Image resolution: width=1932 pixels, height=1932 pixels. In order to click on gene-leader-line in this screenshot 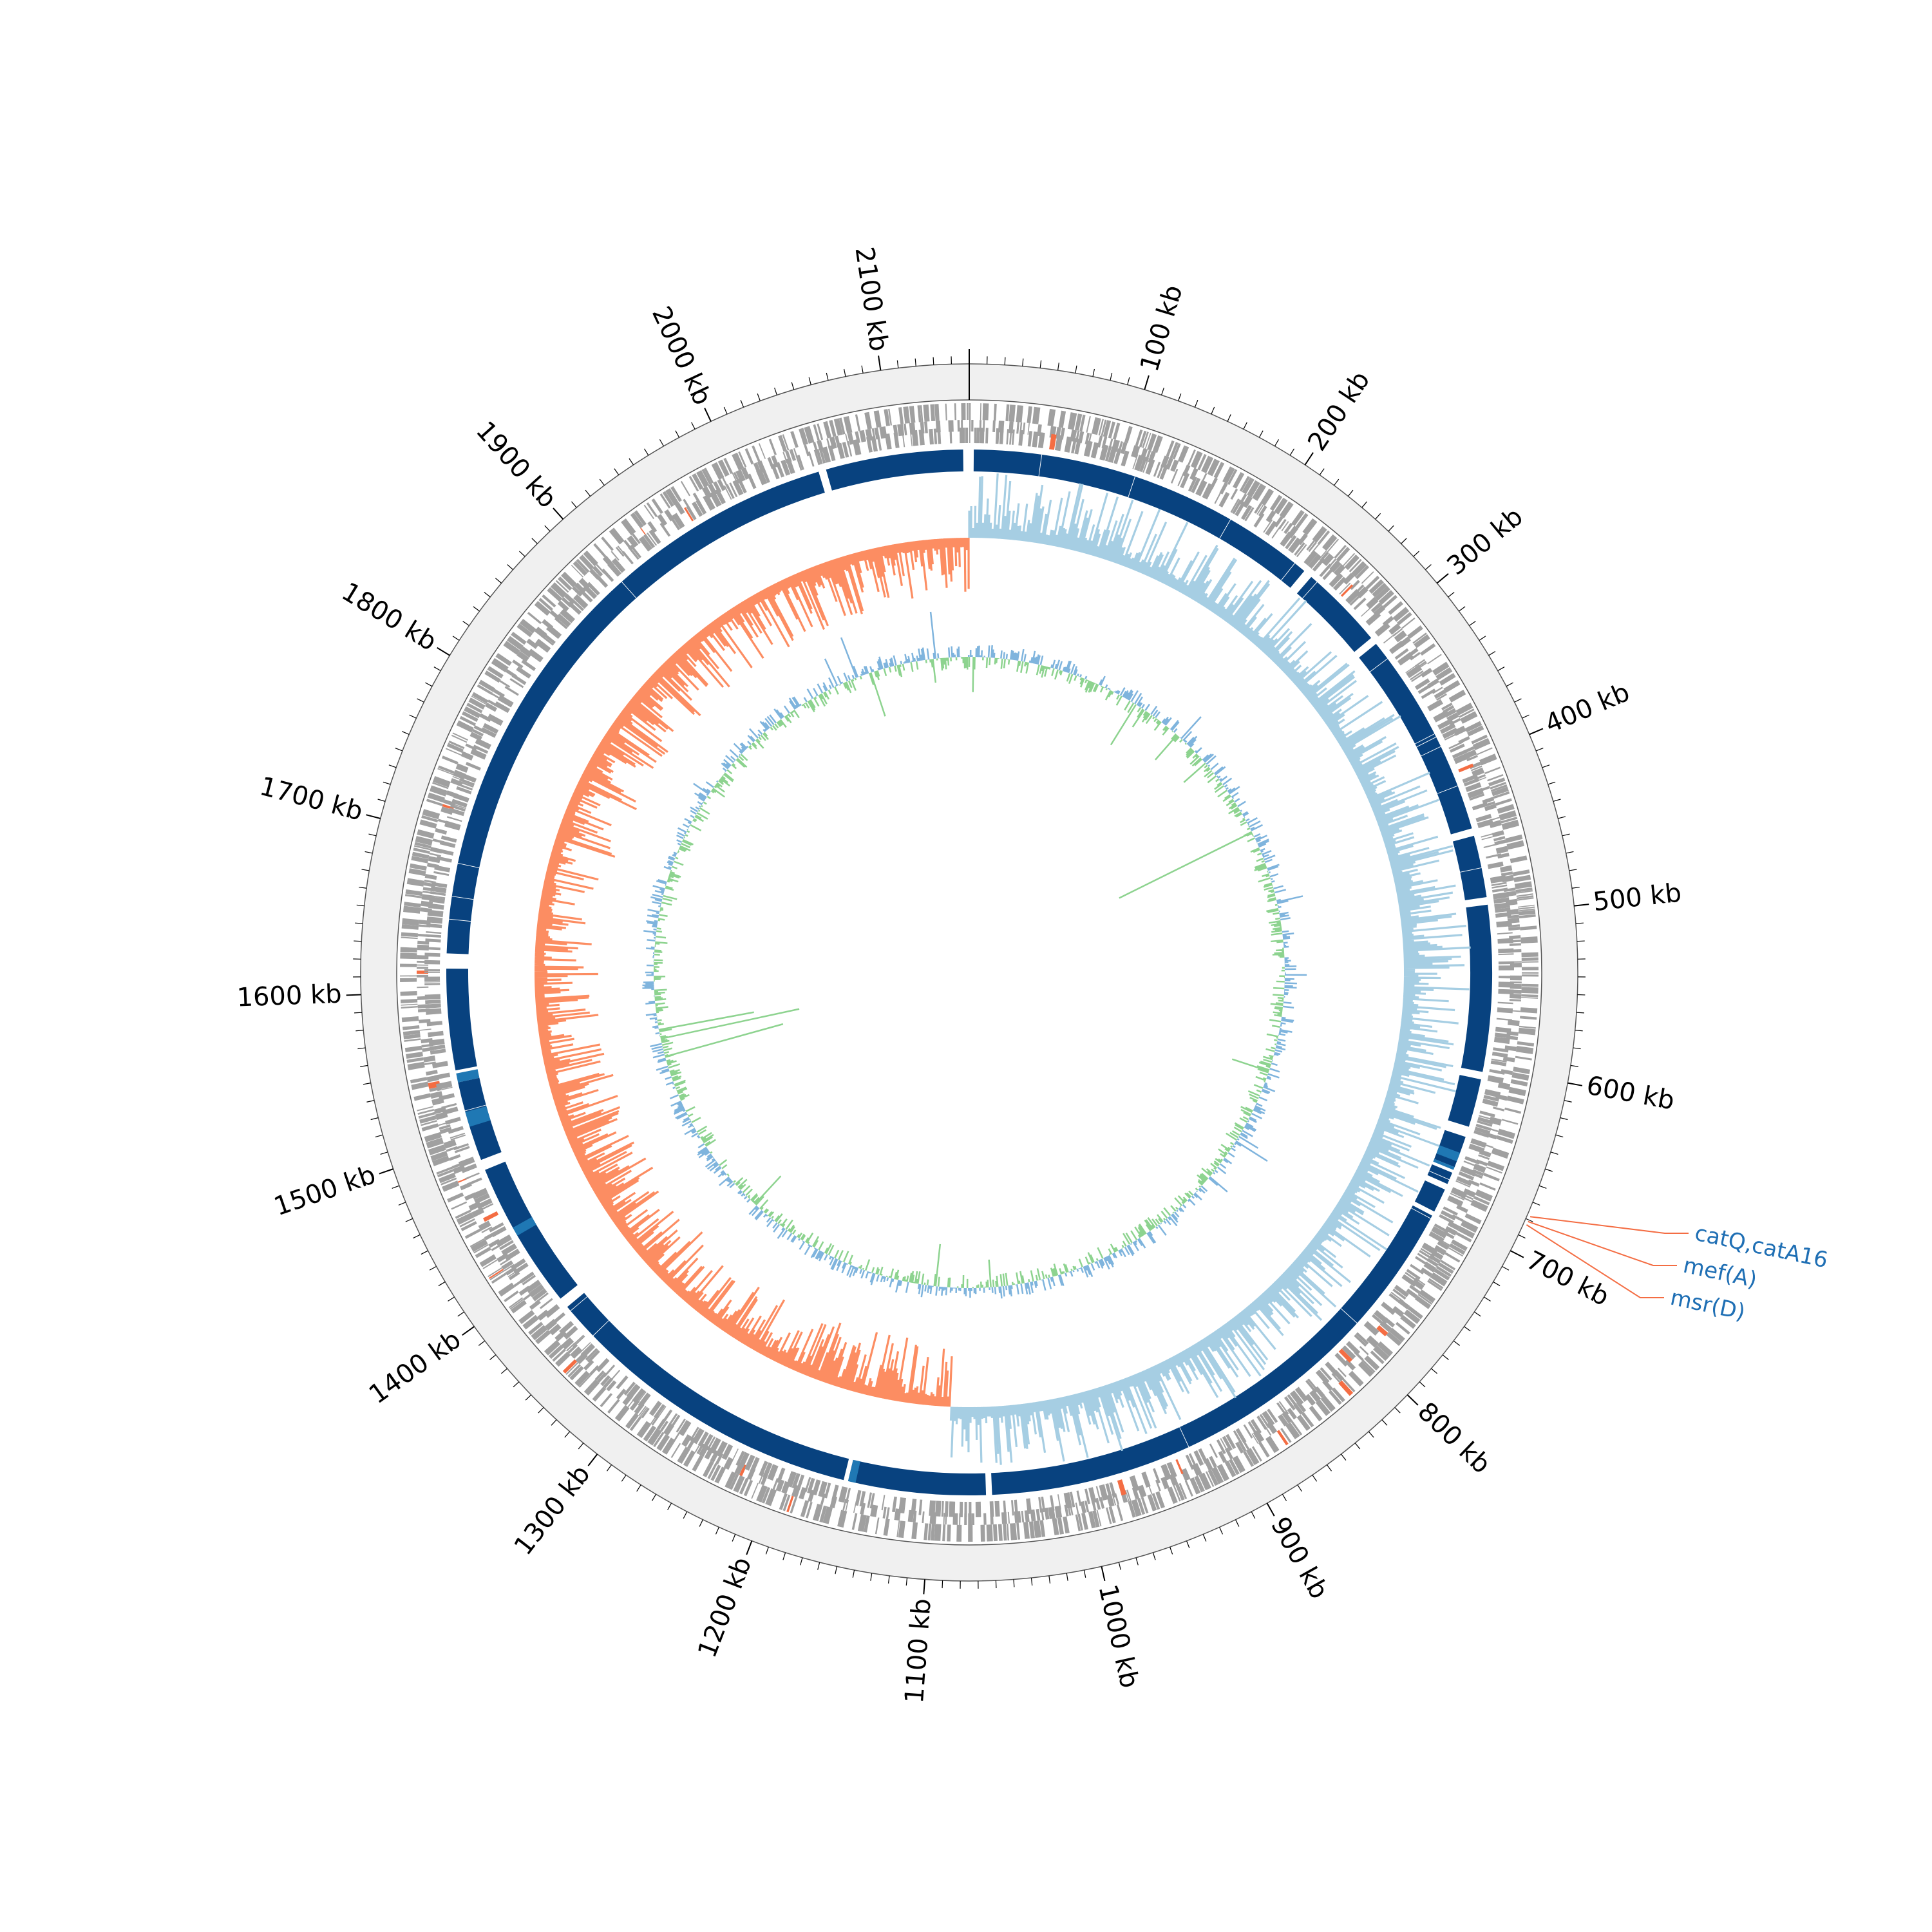, I will do `click(1603, 1243)`.